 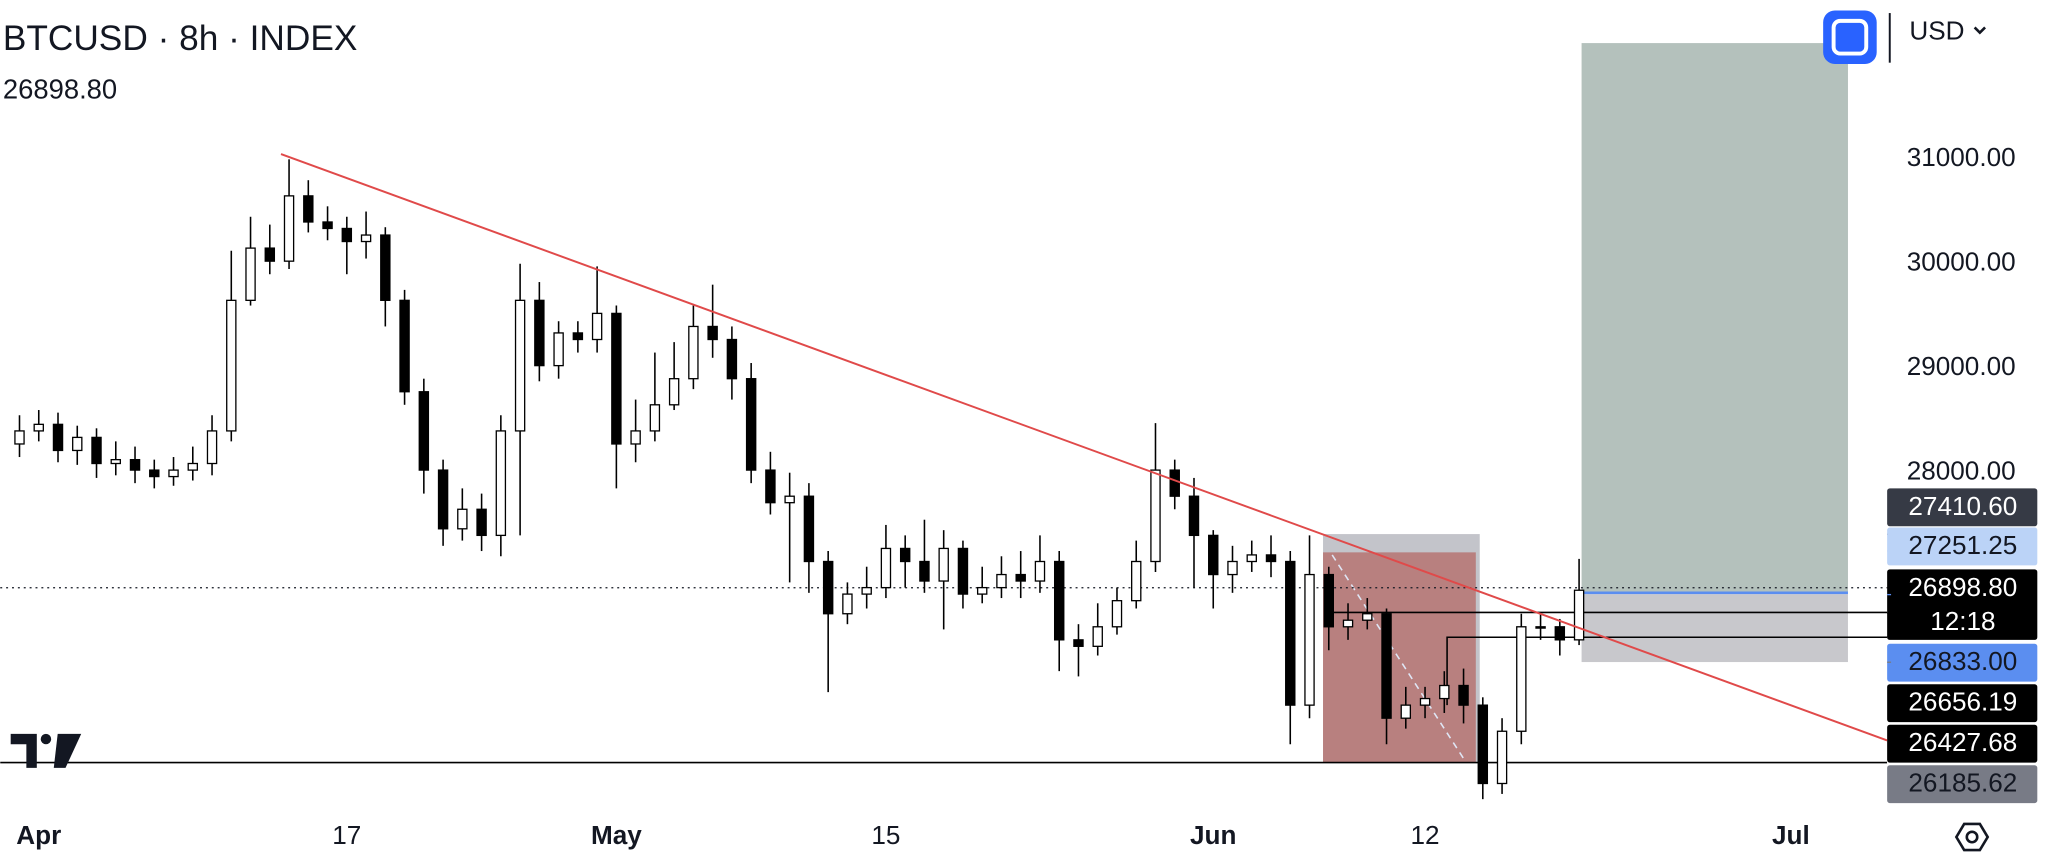 I want to click on y-tick-label: 30000.00, so click(x=1961, y=262).